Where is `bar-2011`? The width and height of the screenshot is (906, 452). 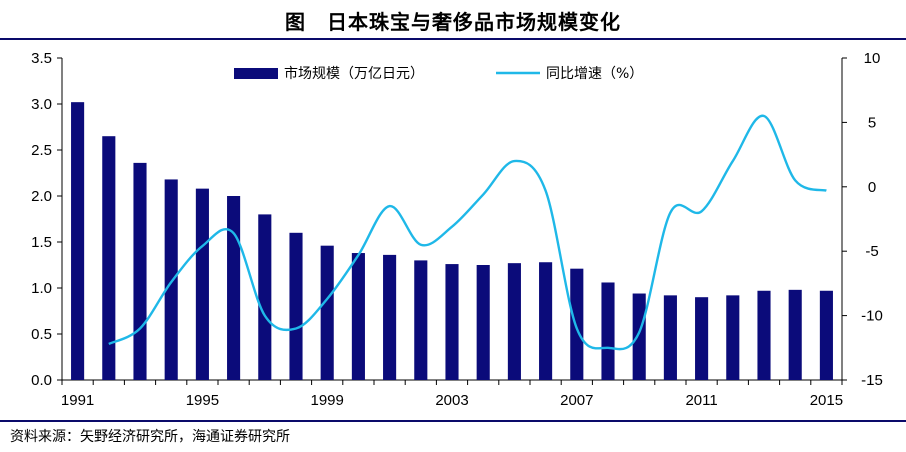
bar-2011 is located at coordinates (702, 338).